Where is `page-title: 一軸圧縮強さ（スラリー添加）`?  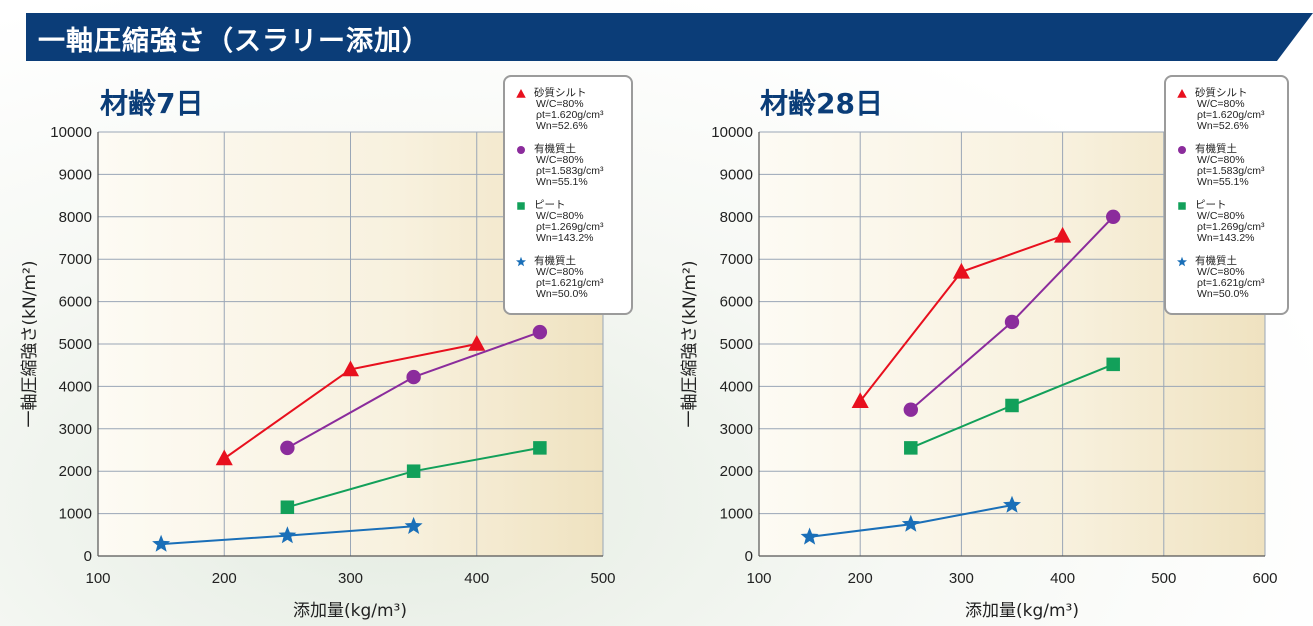
page-title: 一軸圧縮強さ（スラリー添加） is located at coordinates (234, 41).